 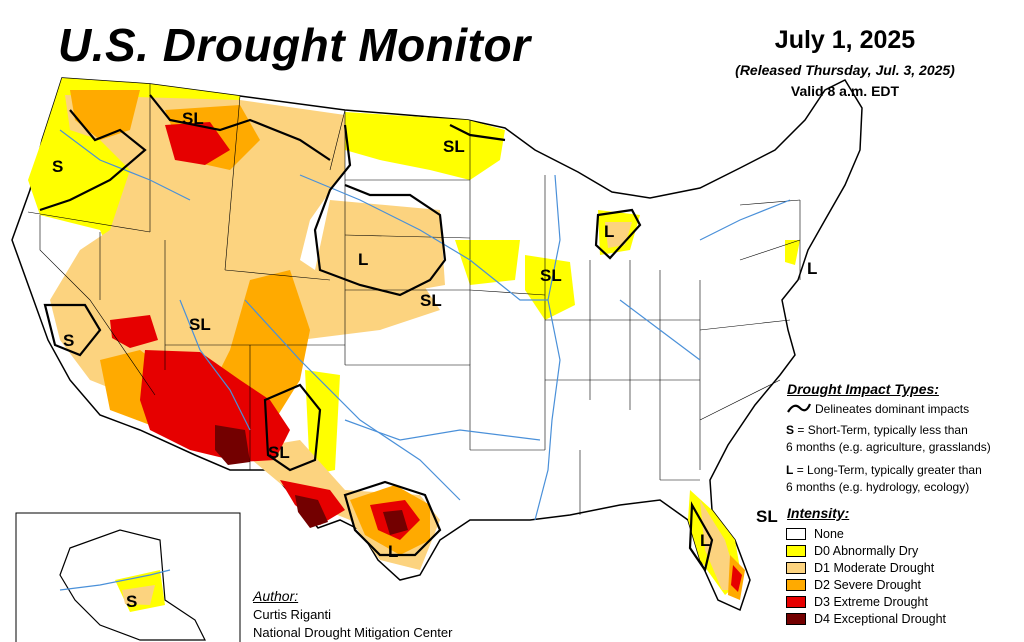 I want to click on label-california: S, so click(x=68, y=340).